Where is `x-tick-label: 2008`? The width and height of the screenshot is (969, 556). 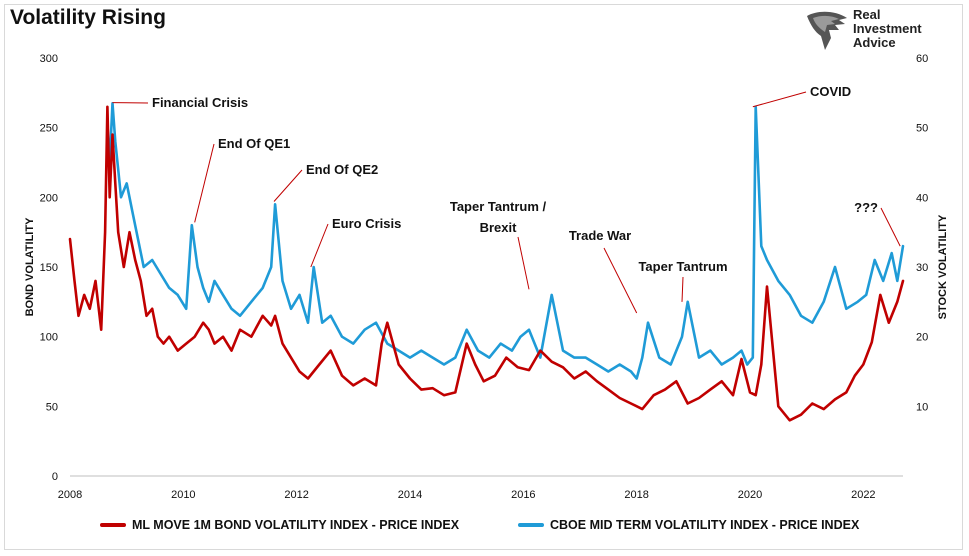 x-tick-label: 2008 is located at coordinates (70, 495).